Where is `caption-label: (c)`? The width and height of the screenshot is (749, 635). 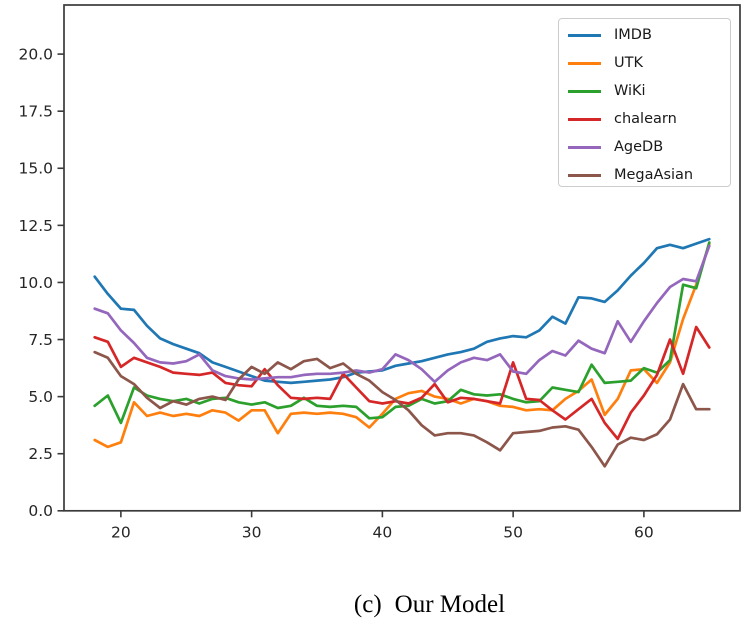
caption-label: (c) is located at coordinates (367, 604).